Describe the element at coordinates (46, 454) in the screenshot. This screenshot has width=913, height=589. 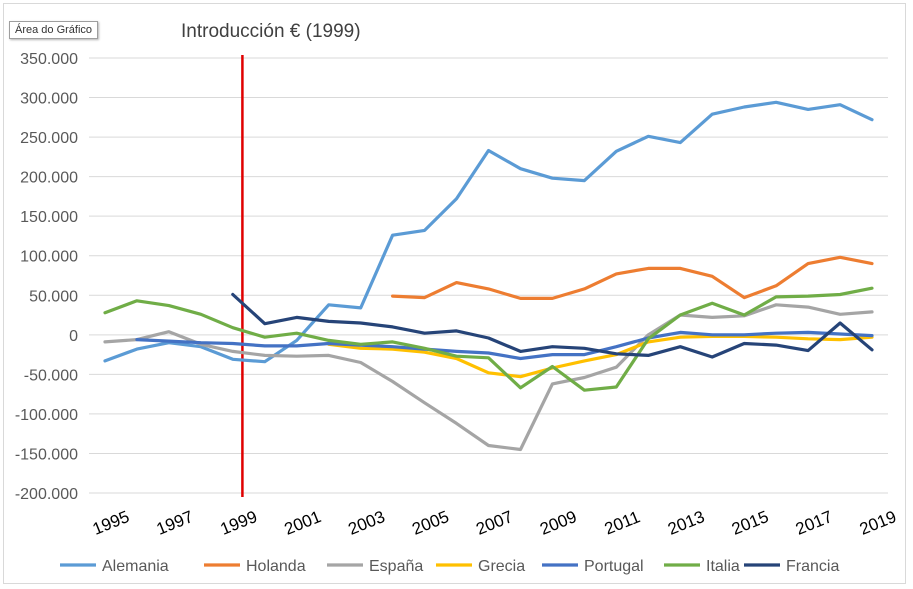
I see `y-tick-label: -150.000` at that location.